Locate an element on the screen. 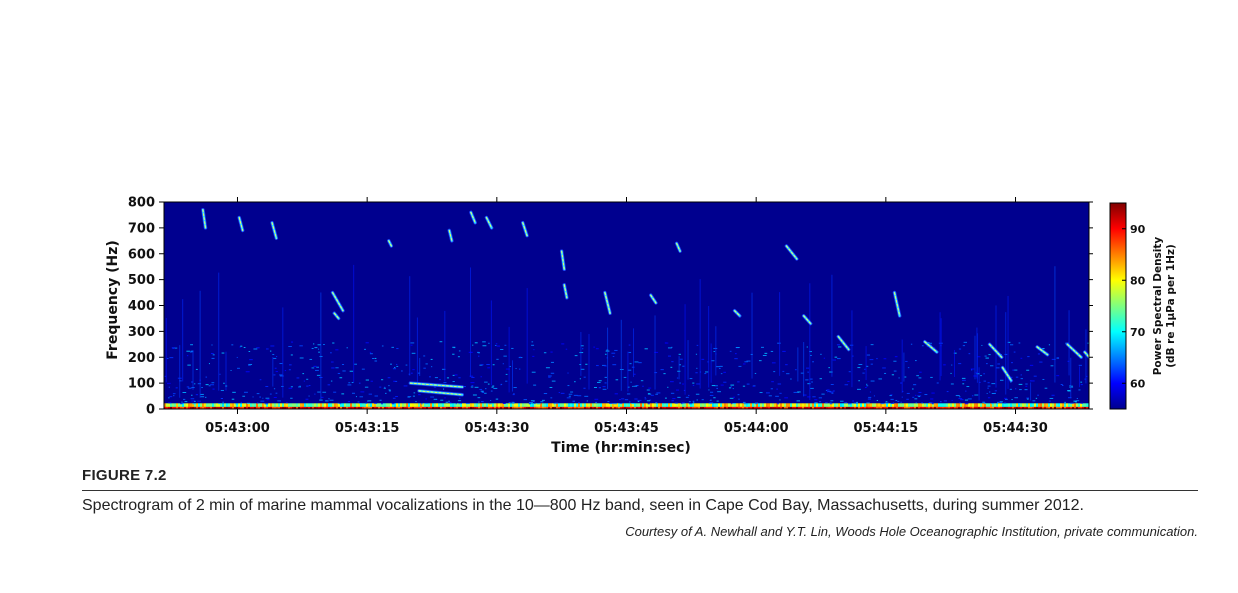  y-tick-label: 700 is located at coordinates (141, 228).